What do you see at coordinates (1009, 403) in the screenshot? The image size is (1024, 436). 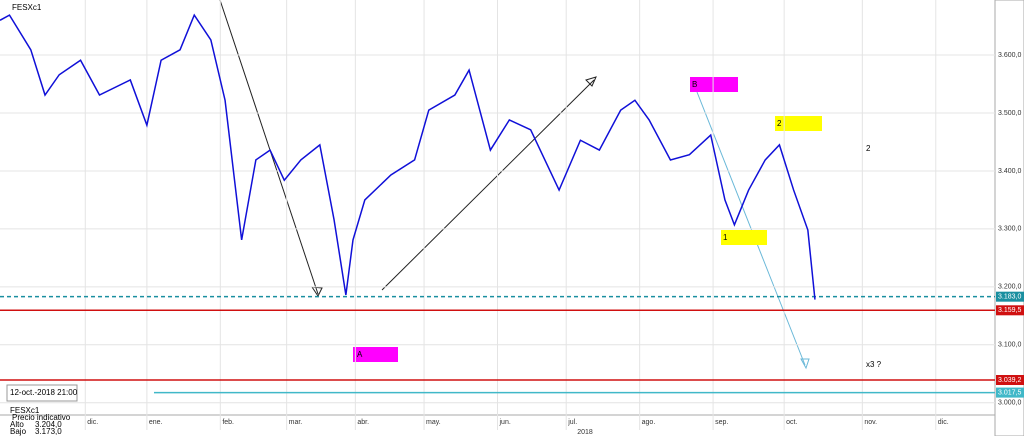 I see `y-tick-label: 3.000,0` at bounding box center [1009, 403].